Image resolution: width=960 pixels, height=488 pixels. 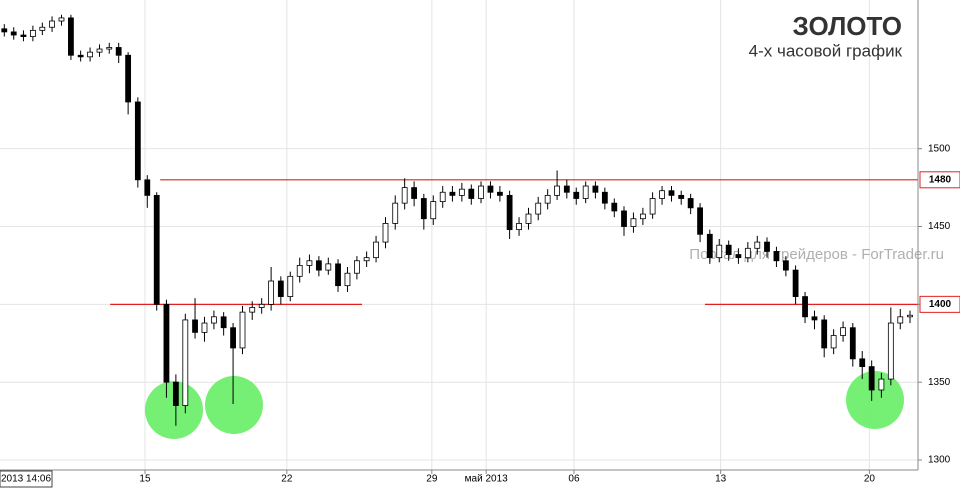 What do you see at coordinates (145, 479) in the screenshot?
I see `x-tick-label: 15` at bounding box center [145, 479].